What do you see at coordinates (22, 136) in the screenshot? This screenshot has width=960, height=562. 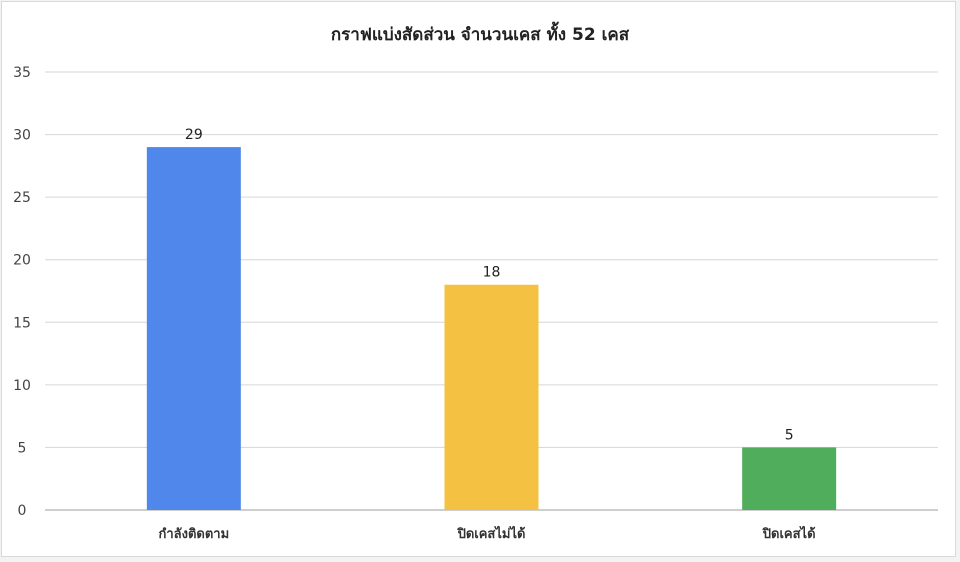 I see `y-tick-label: 30` at bounding box center [22, 136].